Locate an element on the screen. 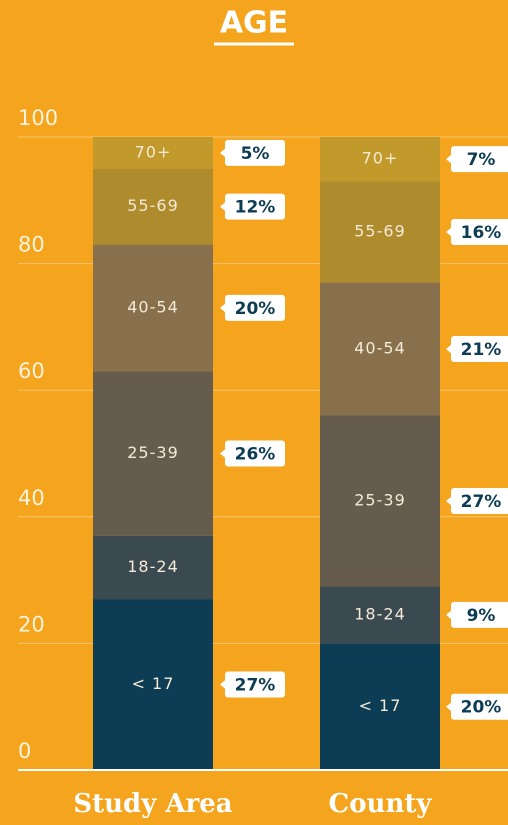 Image resolution: width=508 pixels, height=825 pixels. y-tick-label: 100 is located at coordinates (38, 118).